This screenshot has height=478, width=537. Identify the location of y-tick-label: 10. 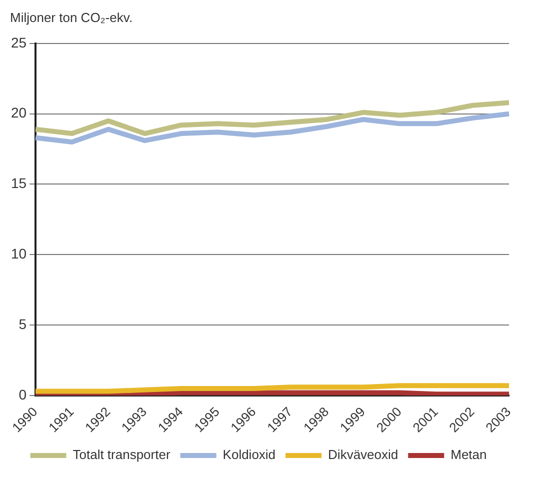
(18, 254).